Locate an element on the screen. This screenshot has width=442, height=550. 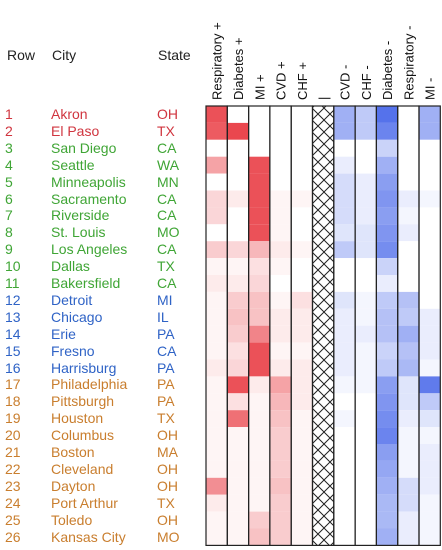
row-state: MO is located at coordinates (168, 536).